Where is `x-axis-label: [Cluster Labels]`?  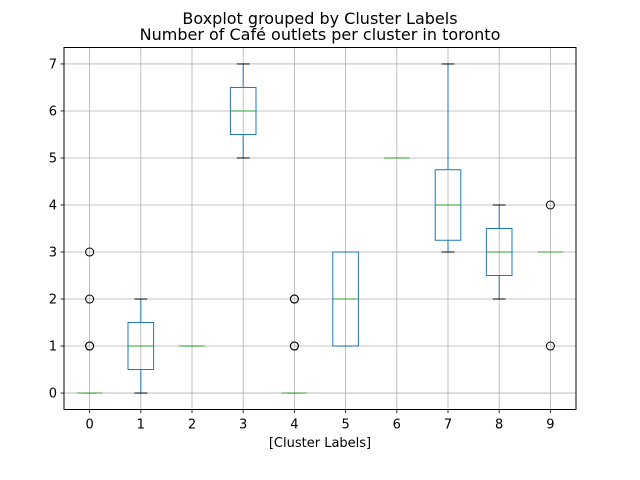
x-axis-label: [Cluster Labels] is located at coordinates (320, 443).